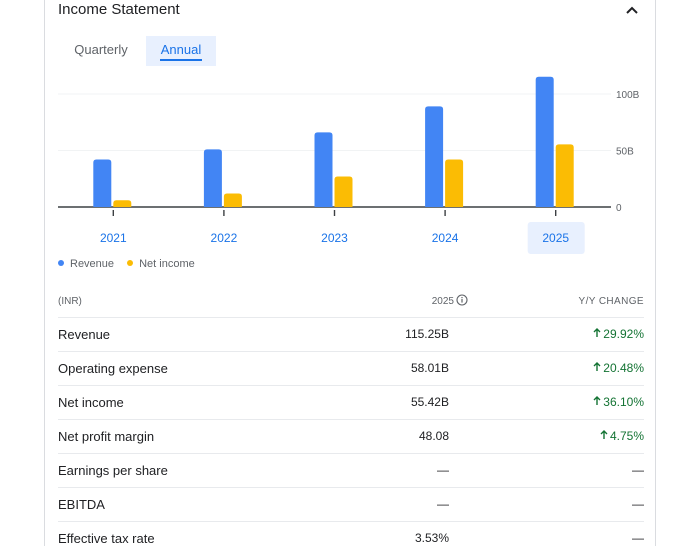 The width and height of the screenshot is (691, 555). I want to click on tab-annual-label: Annual, so click(181, 49).